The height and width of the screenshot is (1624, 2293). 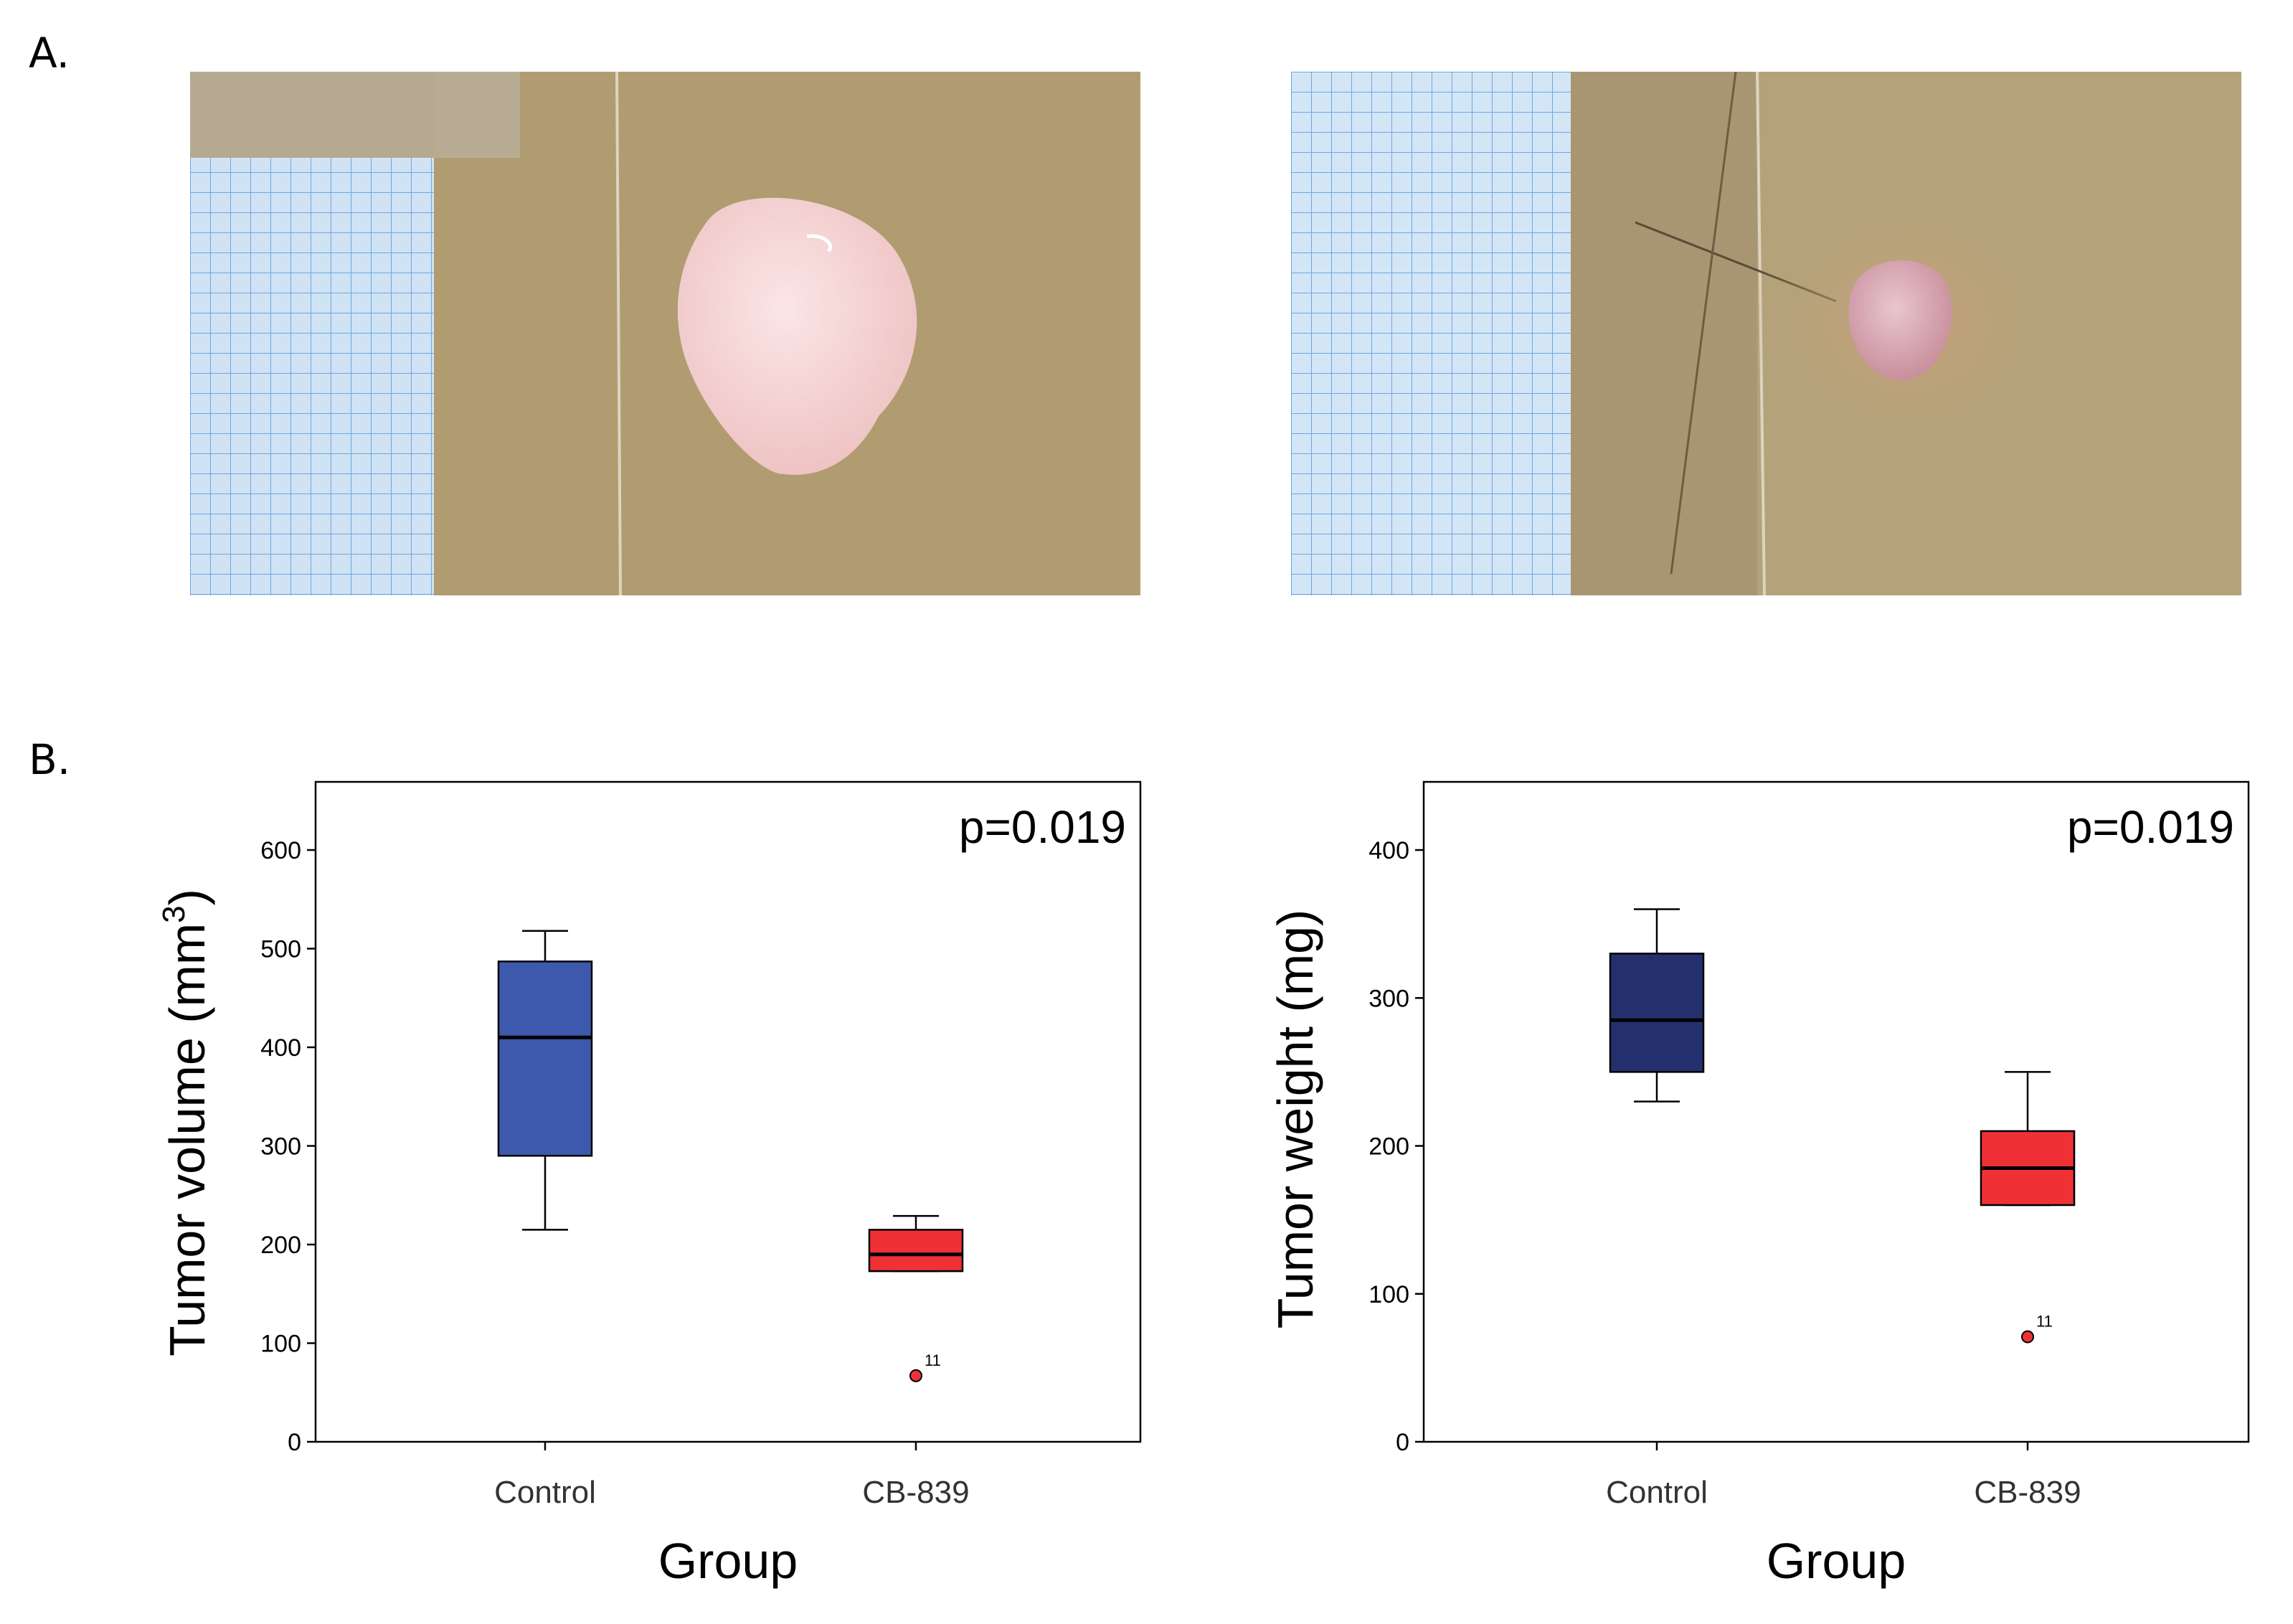 What do you see at coordinates (50, 759) in the screenshot?
I see `panel-label-b: B.` at bounding box center [50, 759].